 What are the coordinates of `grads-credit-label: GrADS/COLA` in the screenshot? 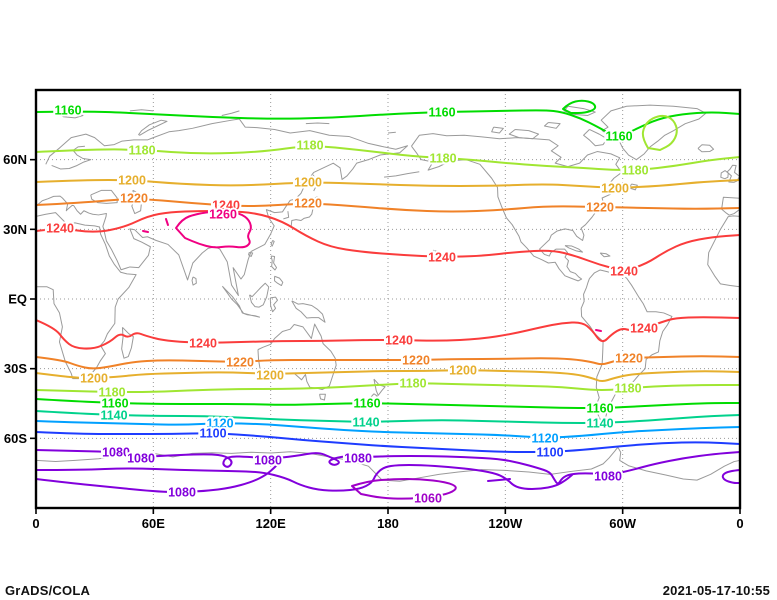 It's located at (48, 590).